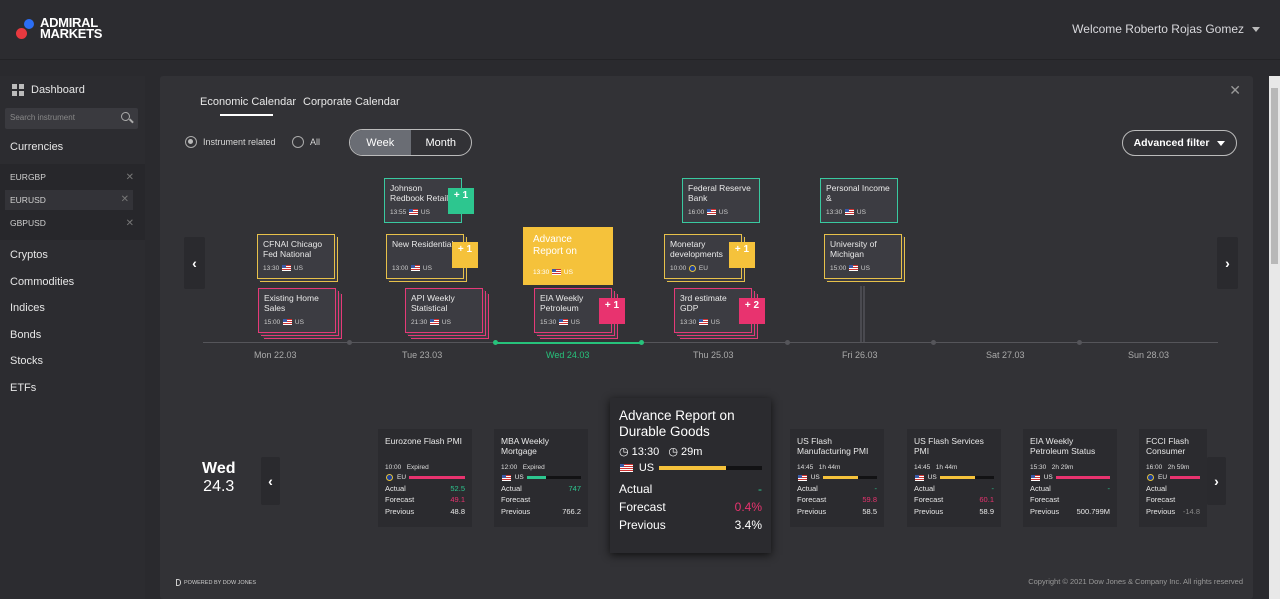 The image size is (1280, 599). I want to click on timeline-prev-button: ‹, so click(194, 263).